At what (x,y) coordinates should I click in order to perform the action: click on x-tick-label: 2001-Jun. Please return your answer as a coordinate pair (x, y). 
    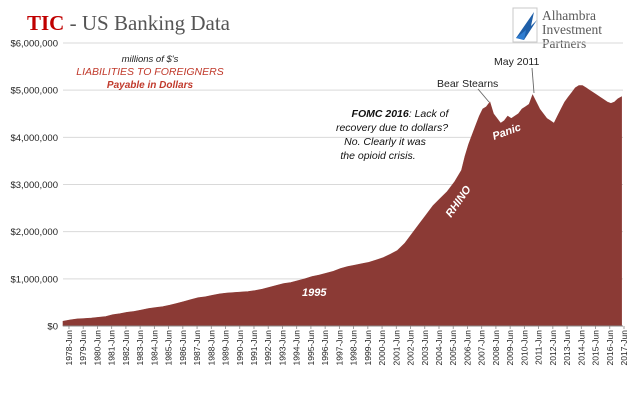
    Looking at the image, I should click on (396, 348).